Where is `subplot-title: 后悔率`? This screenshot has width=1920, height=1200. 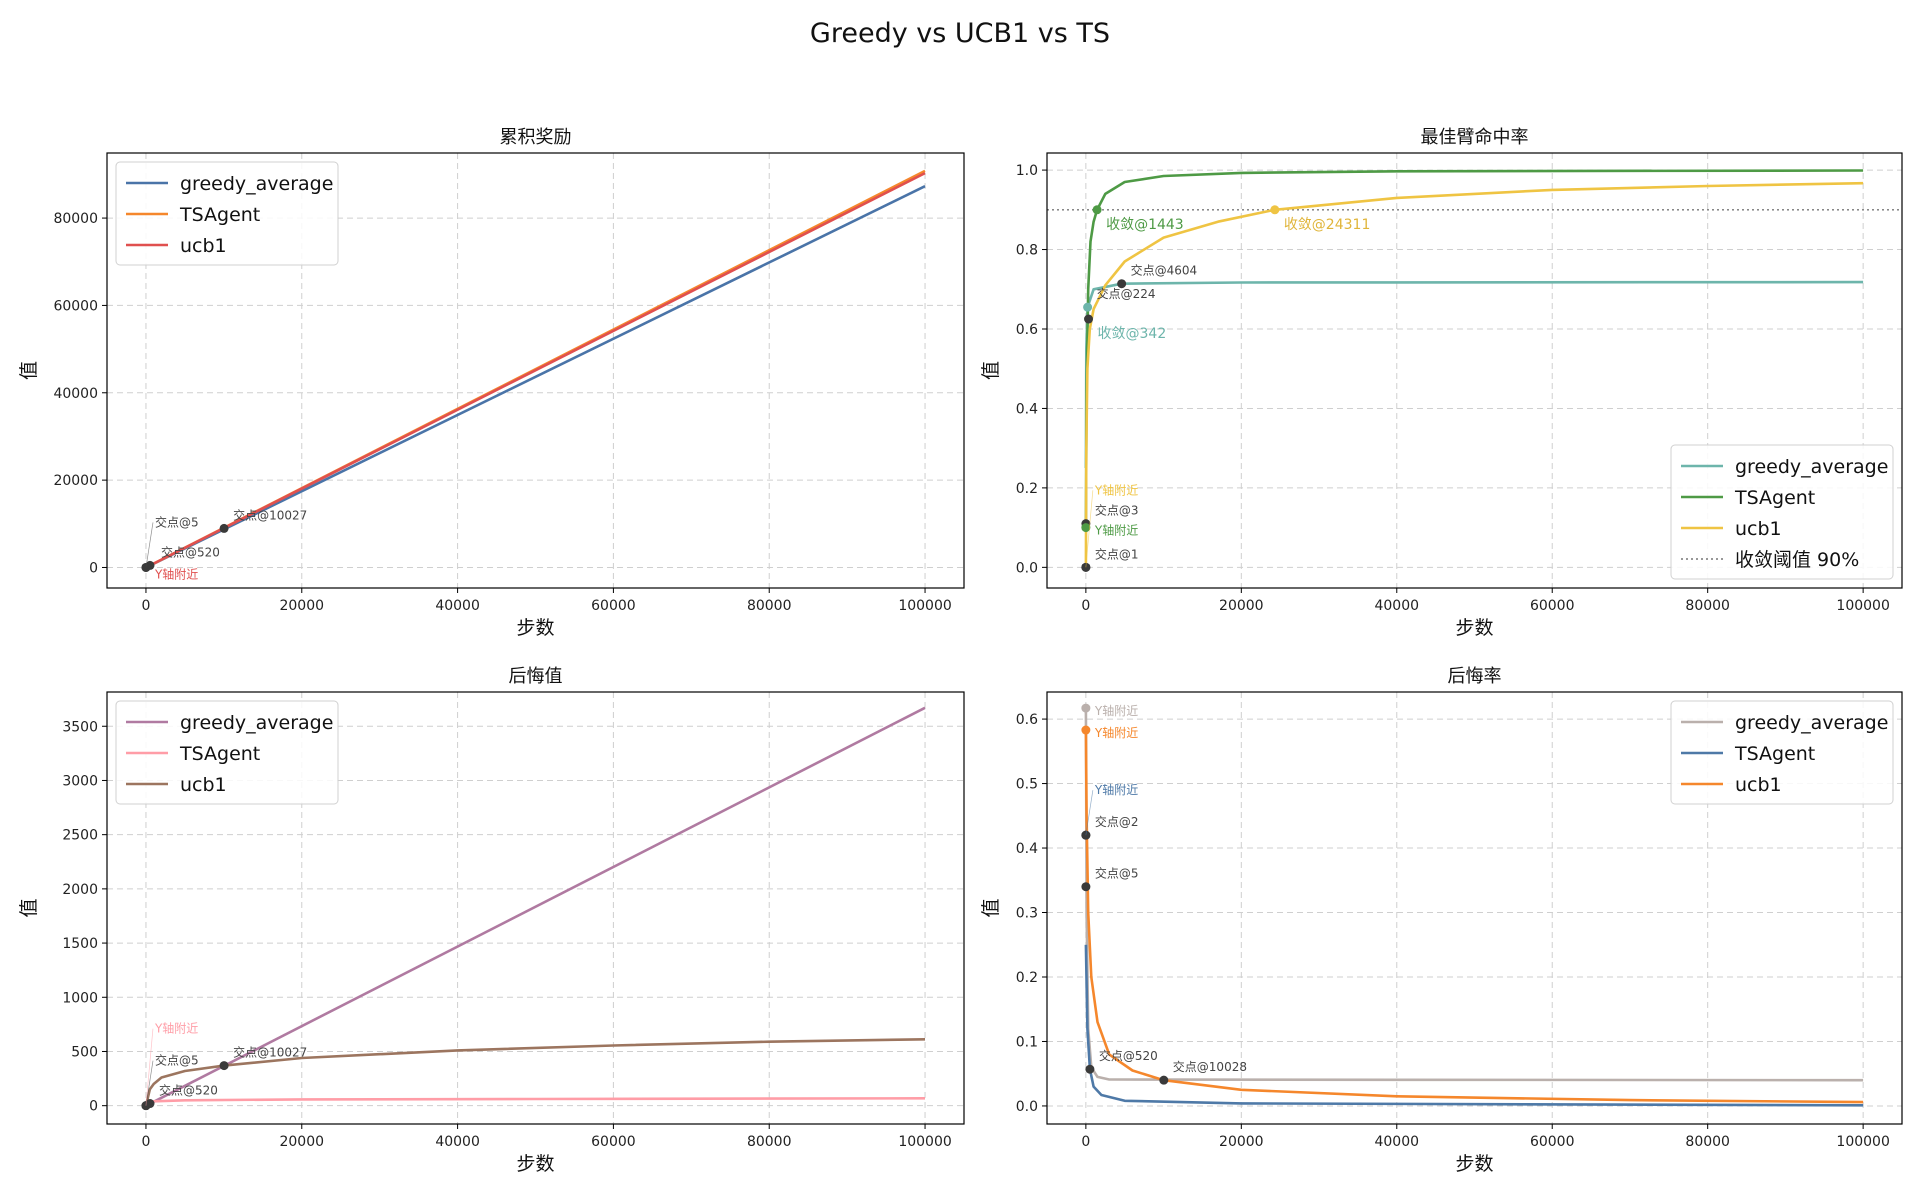 subplot-title: 后悔率 is located at coordinates (1475, 676).